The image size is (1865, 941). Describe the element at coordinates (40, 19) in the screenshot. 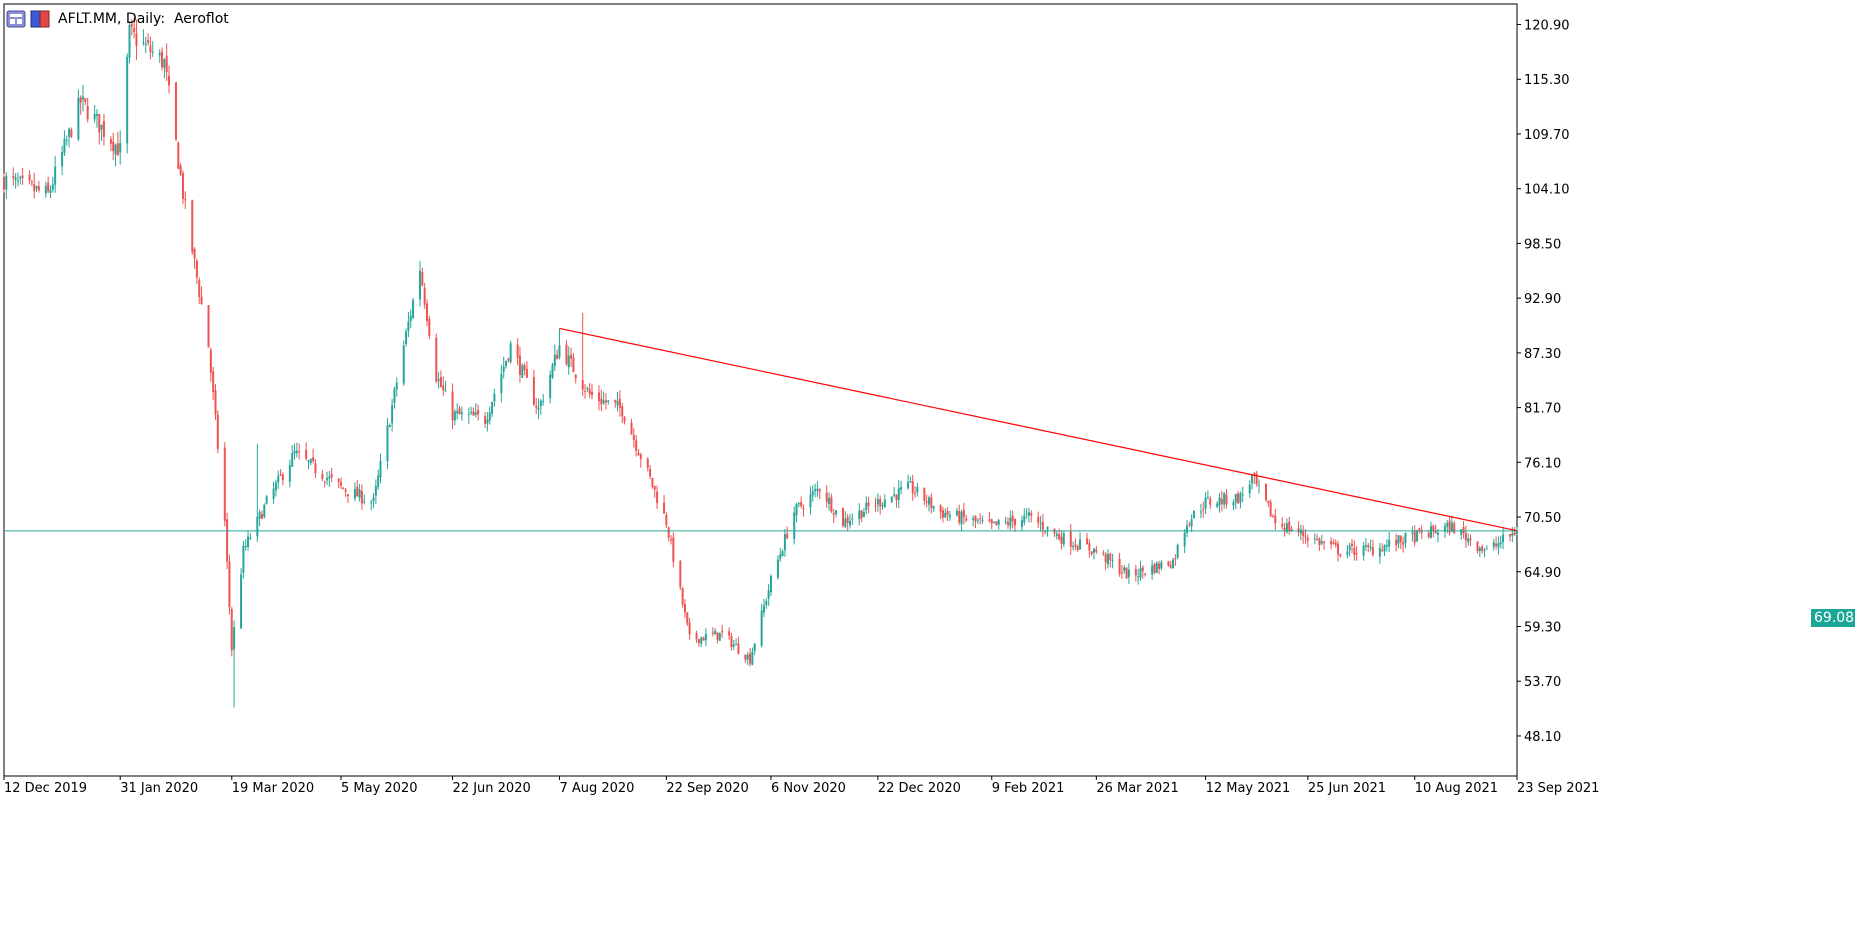

I see `trade-icon` at that location.